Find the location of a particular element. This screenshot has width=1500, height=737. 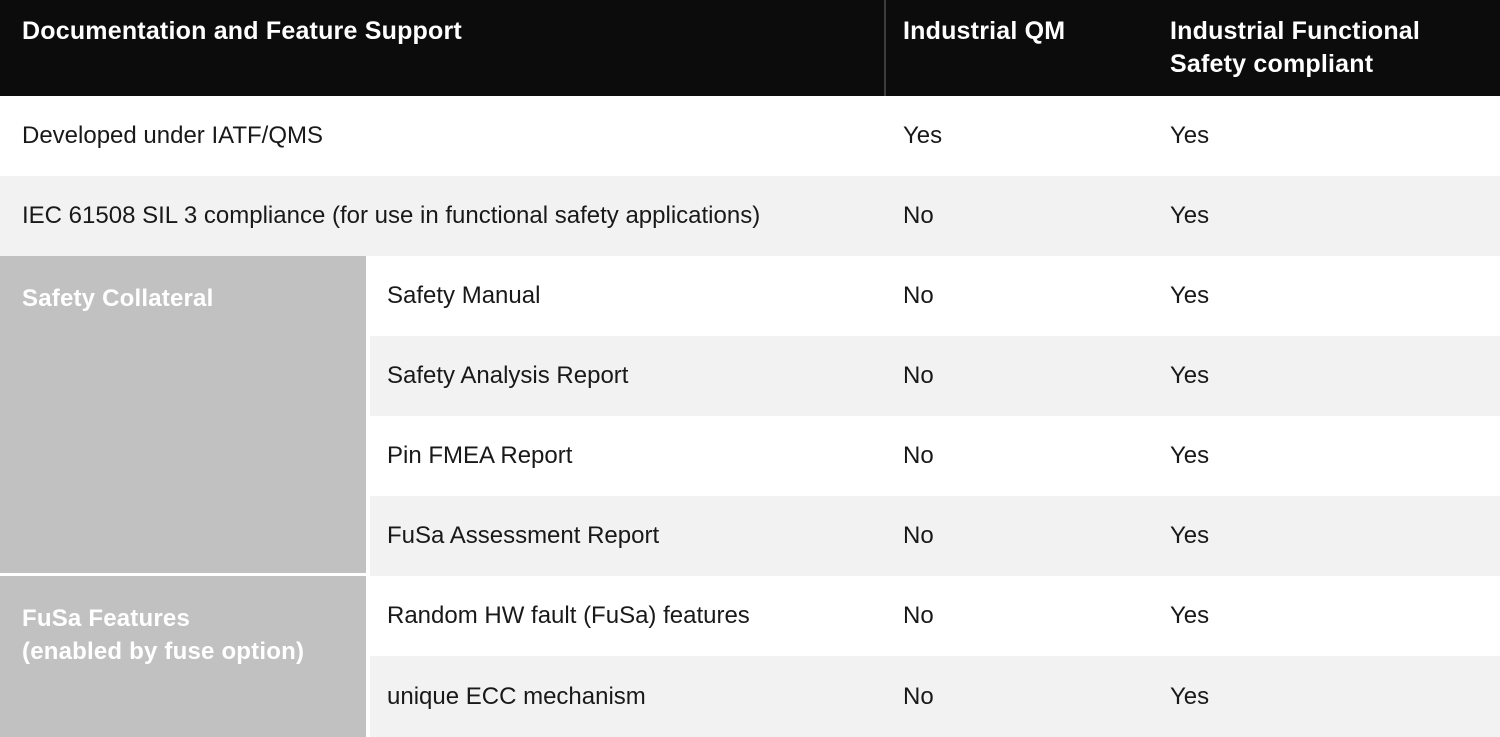

feature-label-cell: unique ECC mechanism is located at coordinates (516, 696).